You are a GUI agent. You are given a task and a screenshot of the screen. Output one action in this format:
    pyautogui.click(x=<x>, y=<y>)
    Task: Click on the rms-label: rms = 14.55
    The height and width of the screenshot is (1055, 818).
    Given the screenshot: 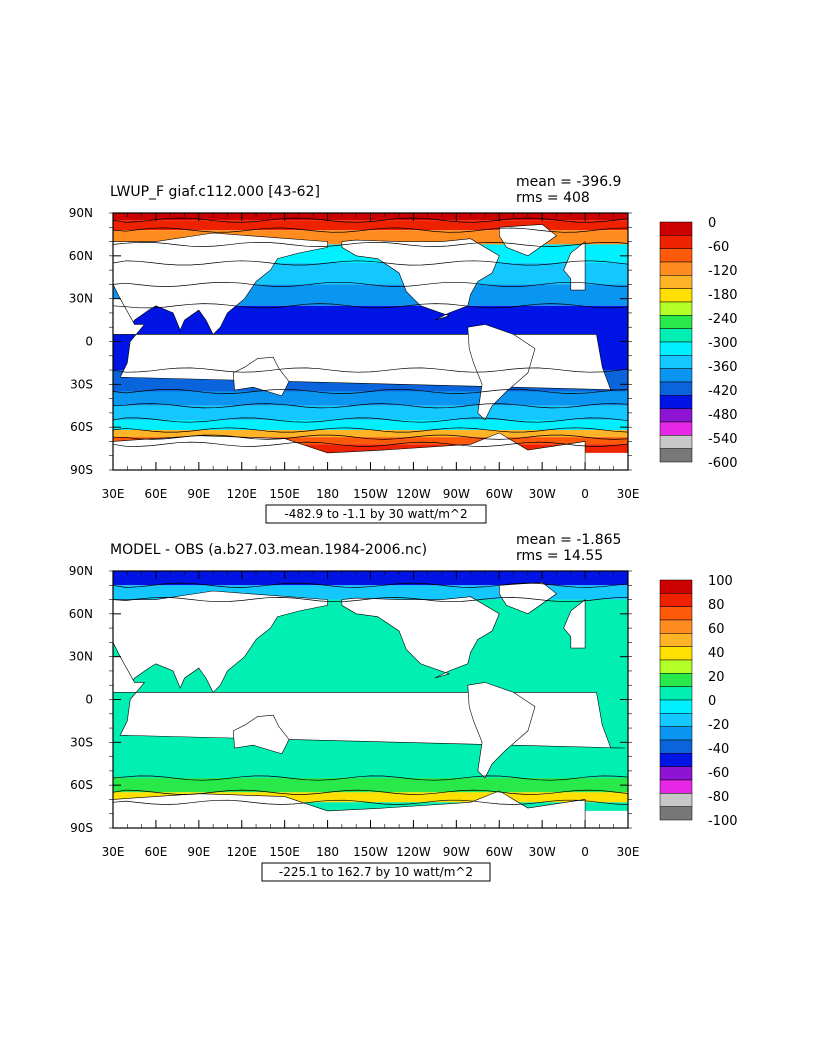 What is the action you would take?
    pyautogui.click(x=559, y=556)
    